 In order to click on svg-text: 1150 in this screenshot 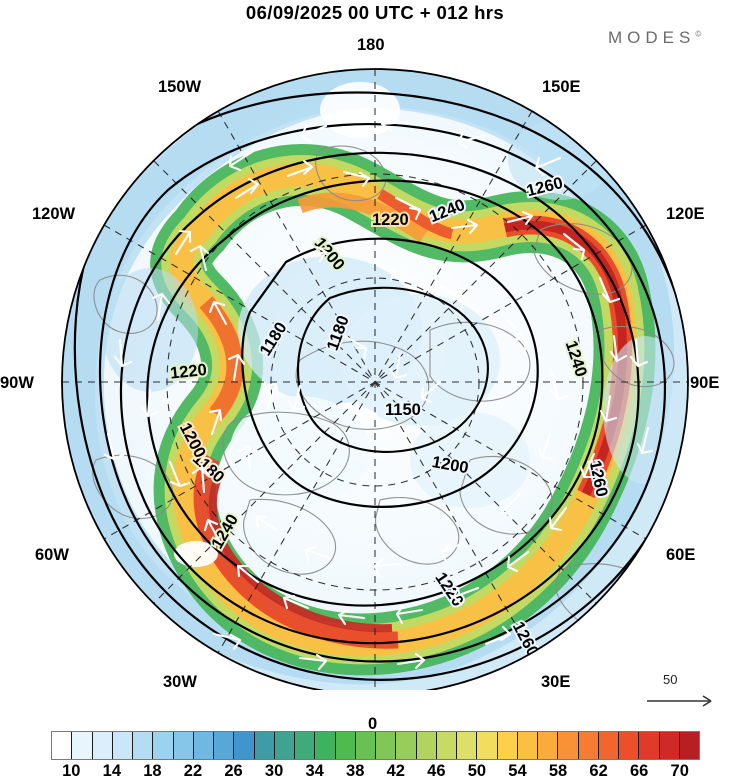, I will do `click(403, 410)`.